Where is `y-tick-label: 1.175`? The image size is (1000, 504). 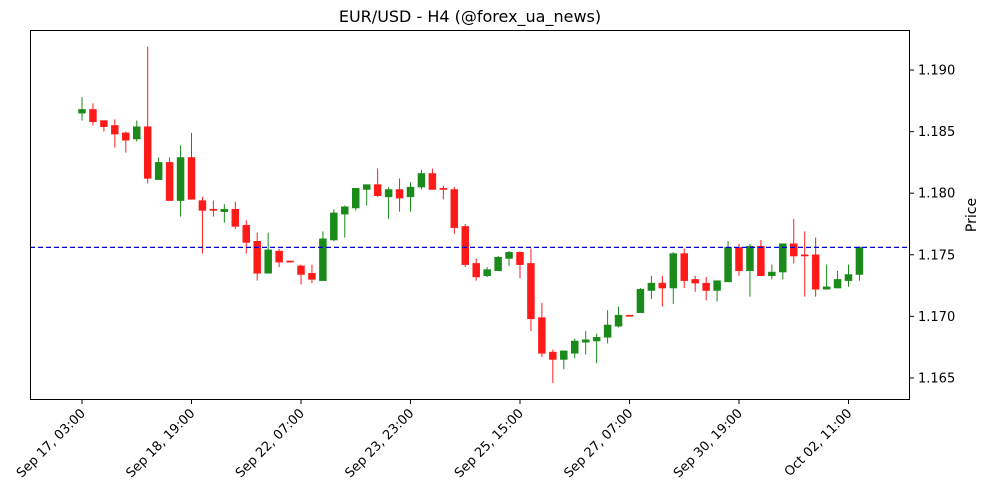 y-tick-label: 1.175 is located at coordinates (936, 255).